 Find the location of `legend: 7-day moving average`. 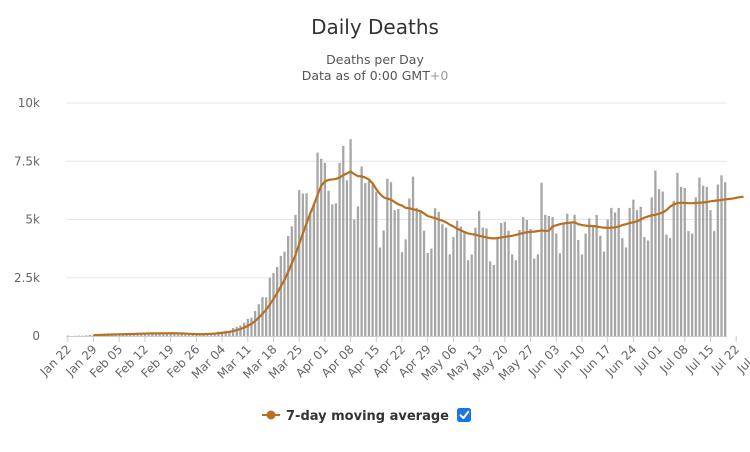

legend: 7-day moving average is located at coordinates (366, 416).